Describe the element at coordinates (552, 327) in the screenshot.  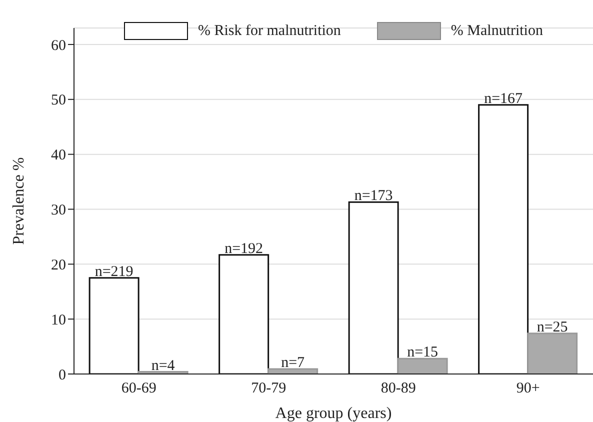
I see `annotation: n=25` at that location.